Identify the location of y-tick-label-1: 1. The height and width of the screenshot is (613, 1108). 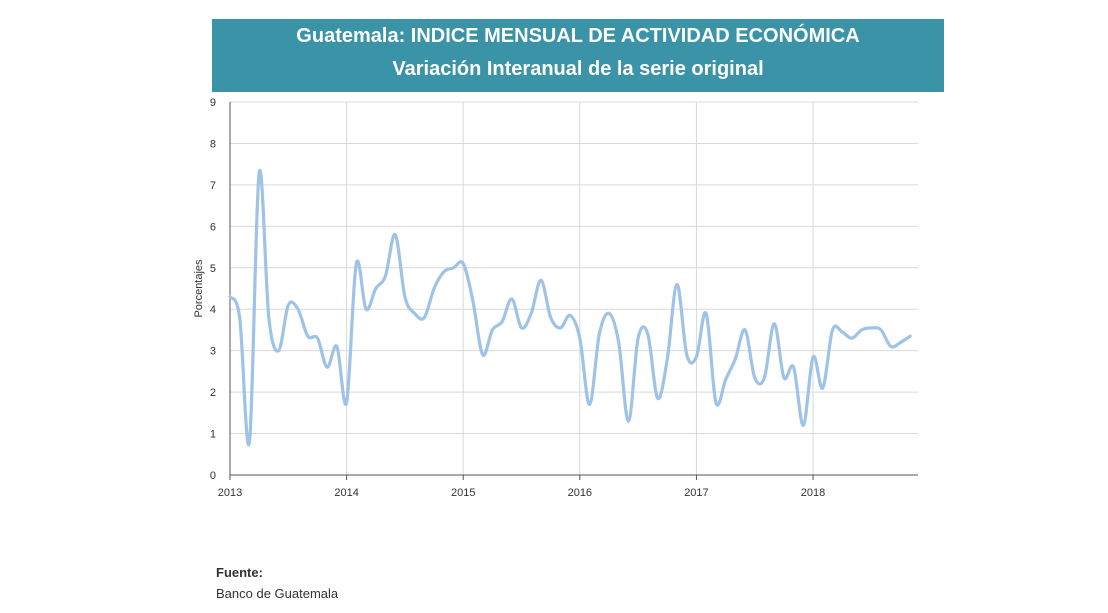
(213, 435).